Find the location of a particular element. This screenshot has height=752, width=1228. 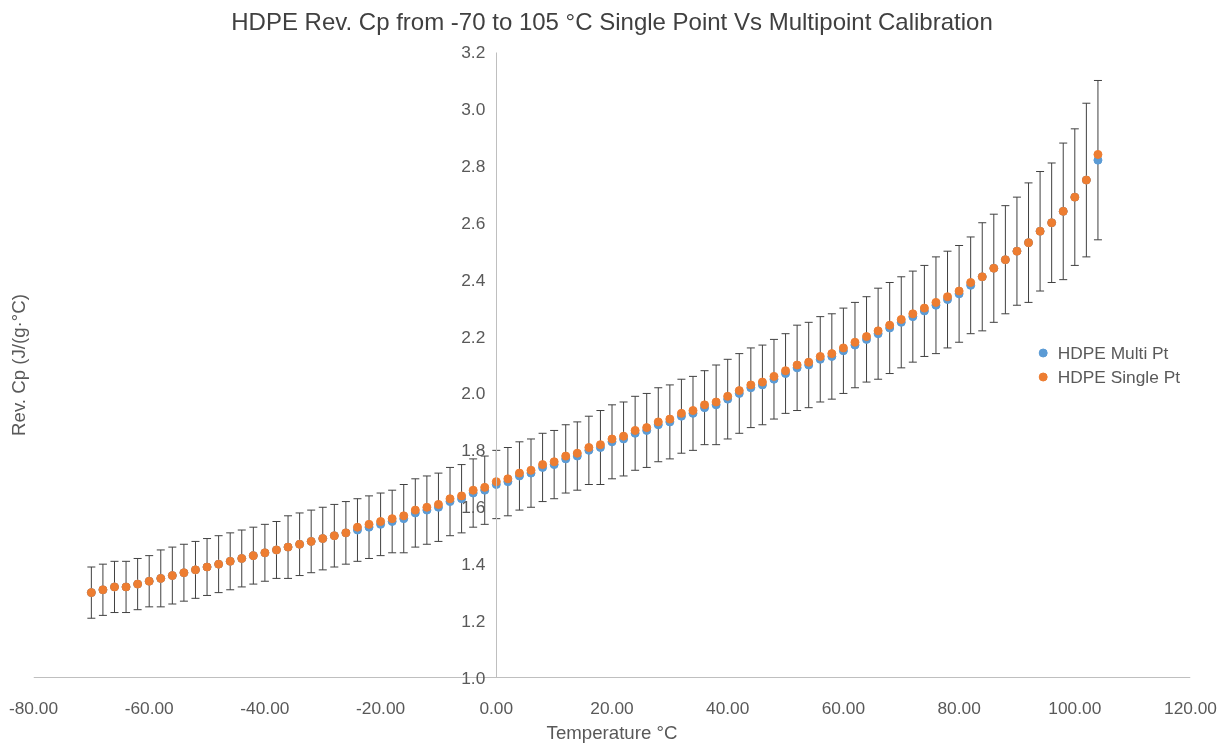

y-tick-label: 1.4 is located at coordinates (473, 564).